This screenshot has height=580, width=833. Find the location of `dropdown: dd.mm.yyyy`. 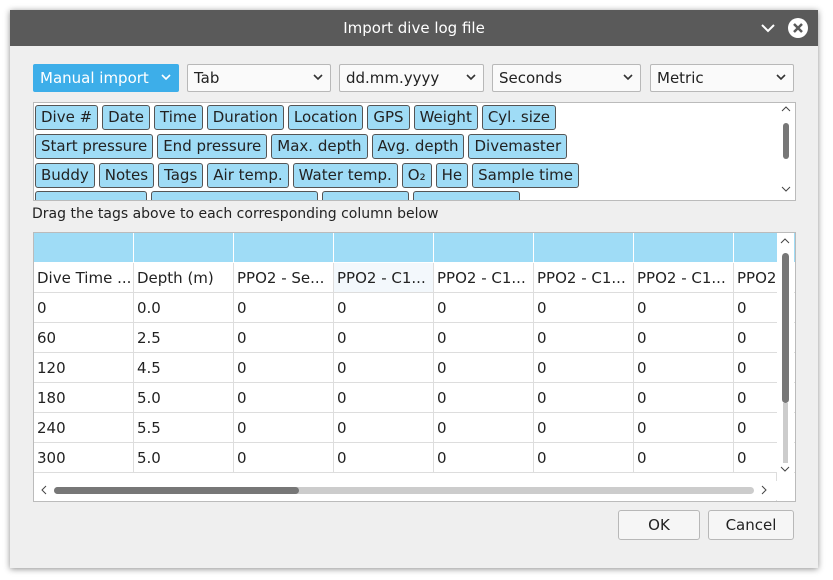

dropdown: dd.mm.yyyy is located at coordinates (411, 78).